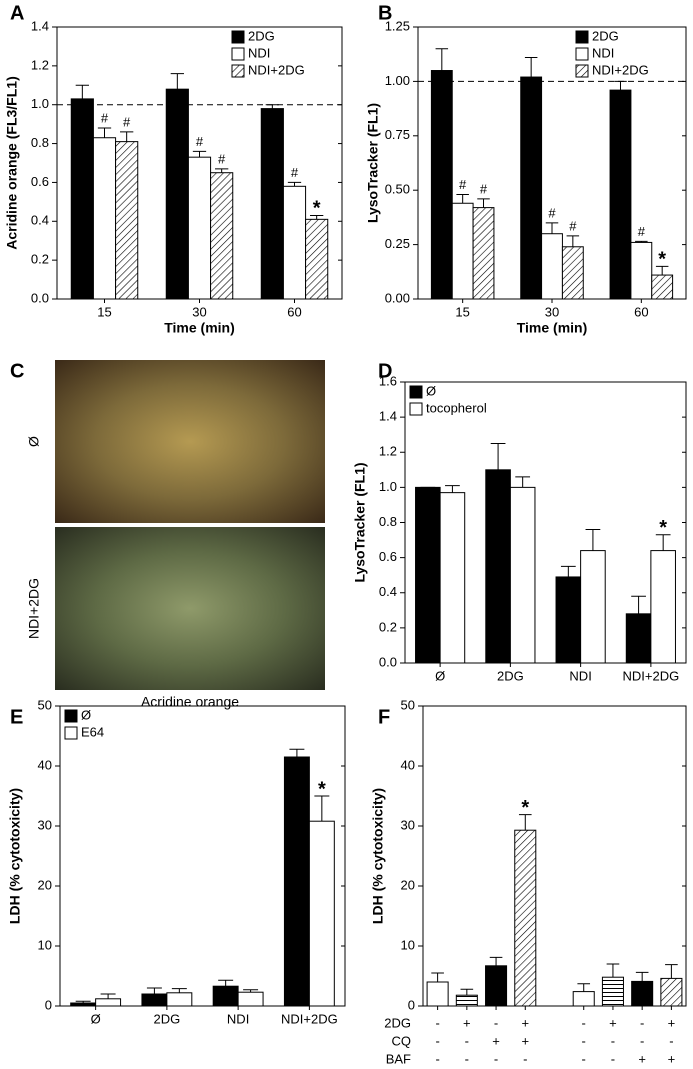 Image resolution: width=693 pixels, height=1069 pixels. What do you see at coordinates (294, 311) in the screenshot?
I see `x-tick-label: 60` at bounding box center [294, 311].